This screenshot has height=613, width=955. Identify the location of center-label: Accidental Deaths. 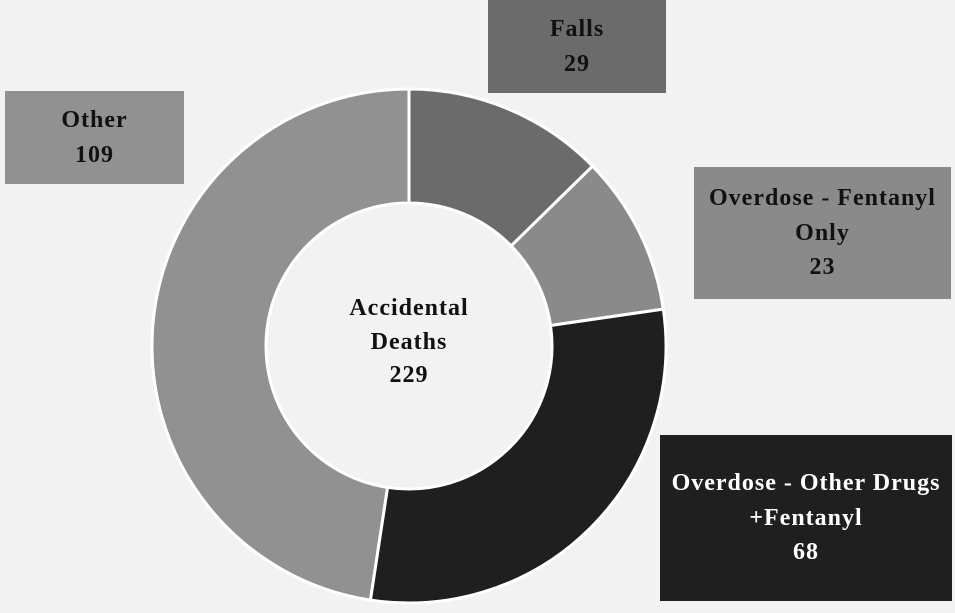
(409, 325).